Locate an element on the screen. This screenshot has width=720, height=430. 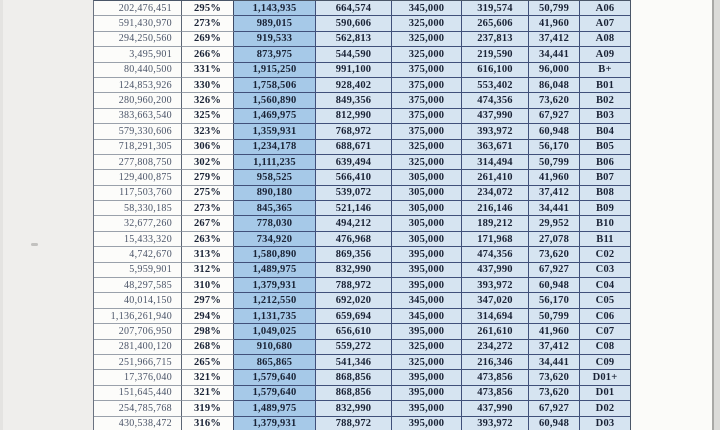
cell-code: B04 is located at coordinates (605, 132).